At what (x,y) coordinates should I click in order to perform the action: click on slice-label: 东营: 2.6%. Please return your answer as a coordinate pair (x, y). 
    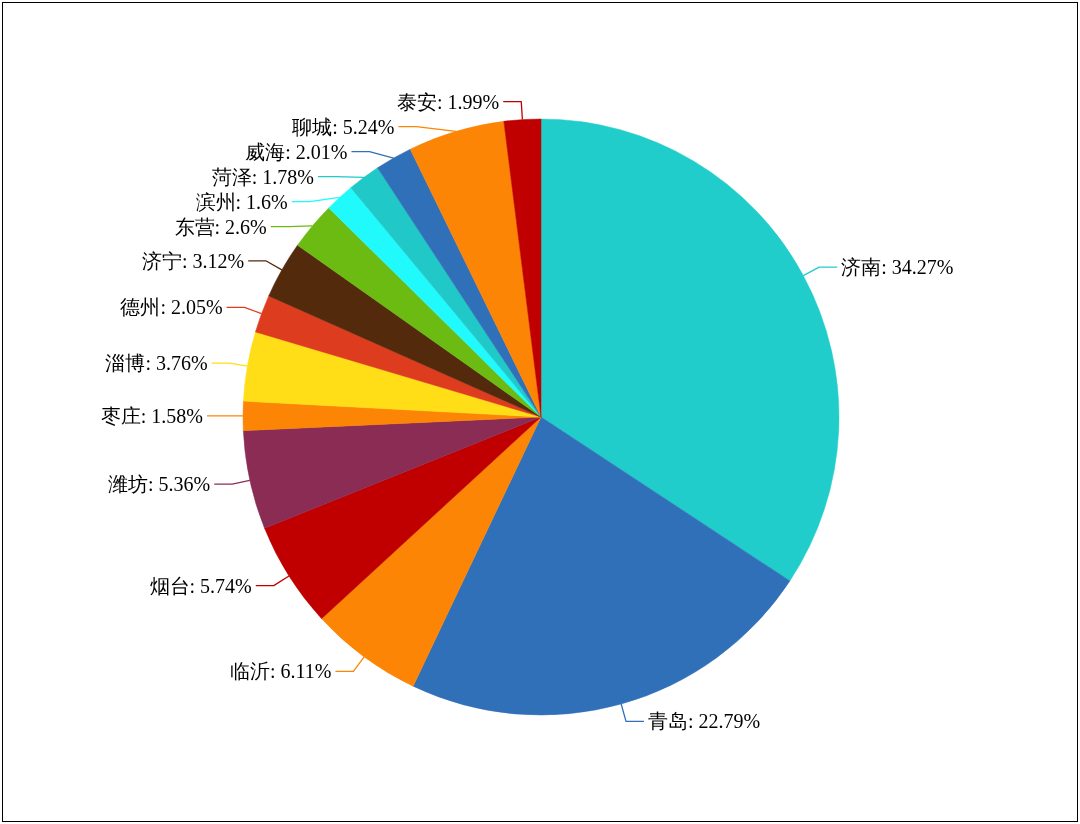
    Looking at the image, I should click on (220, 226).